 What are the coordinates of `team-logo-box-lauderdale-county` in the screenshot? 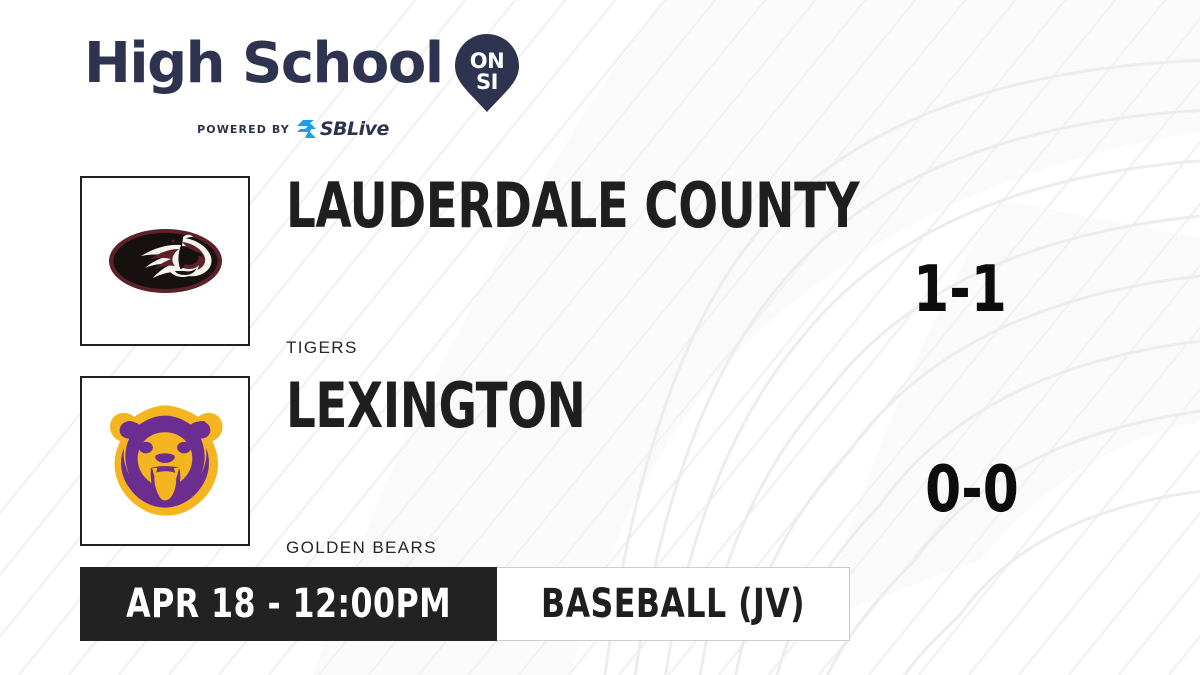 It's located at (165, 261).